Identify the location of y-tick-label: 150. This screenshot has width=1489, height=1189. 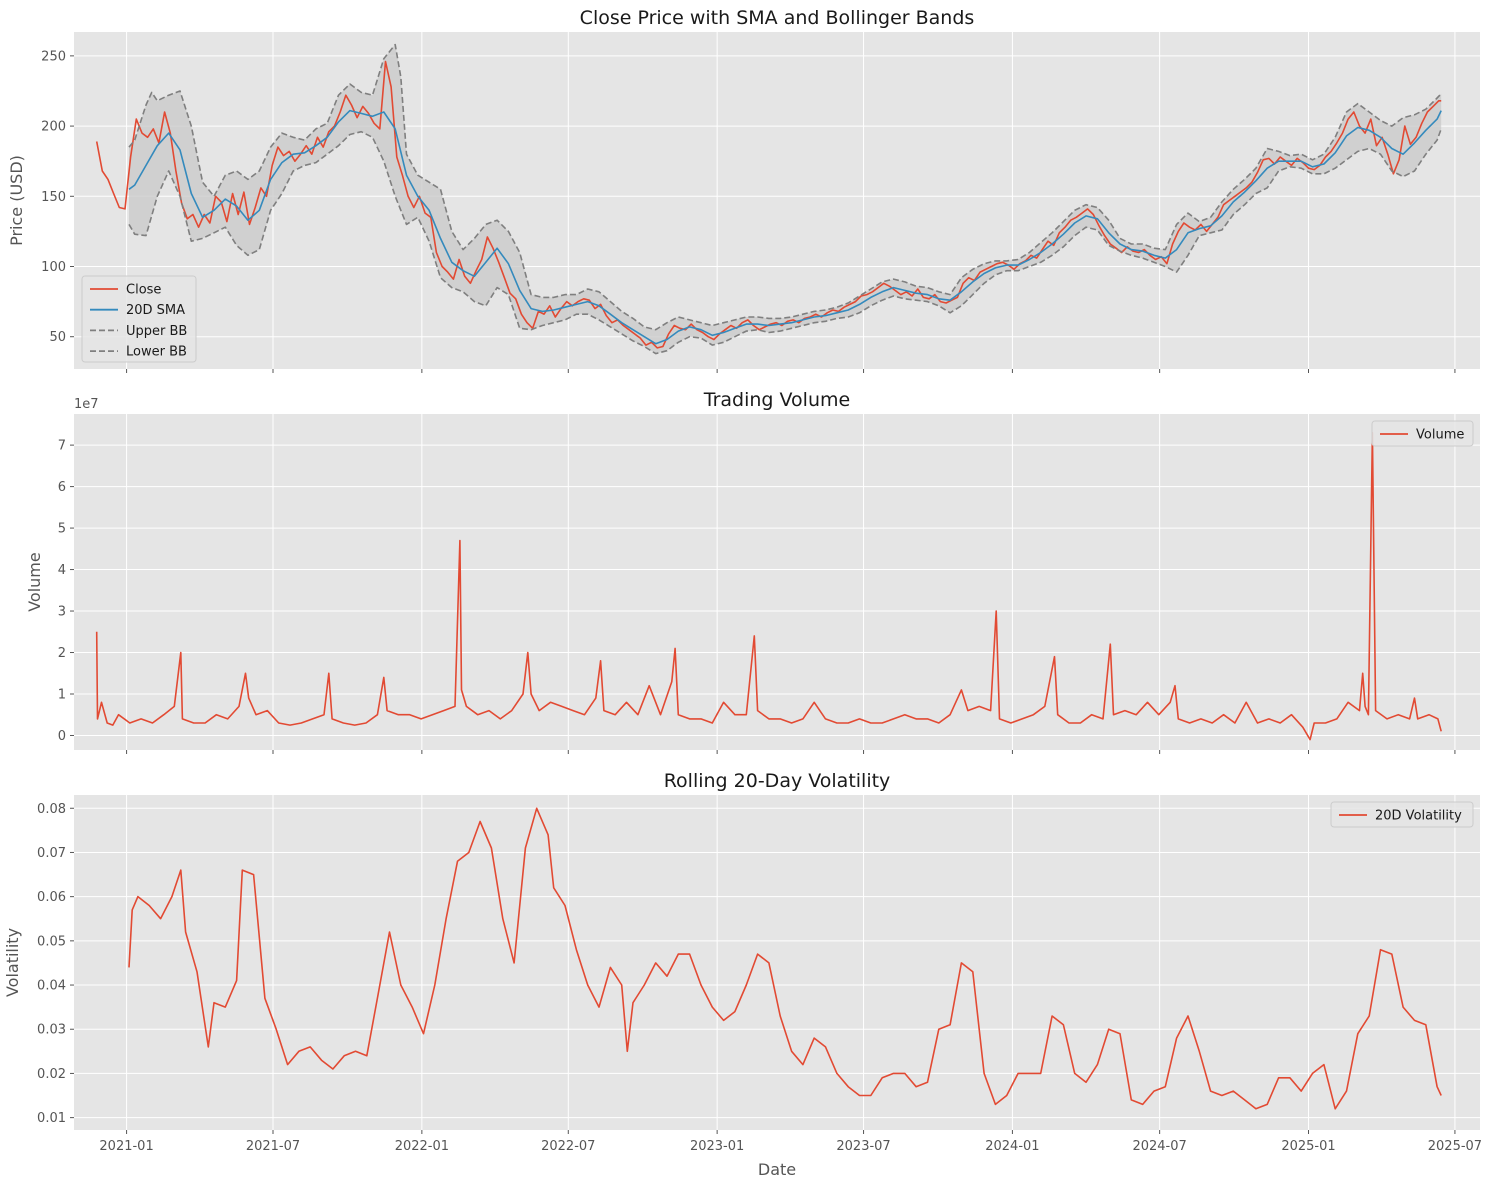
(53, 197).